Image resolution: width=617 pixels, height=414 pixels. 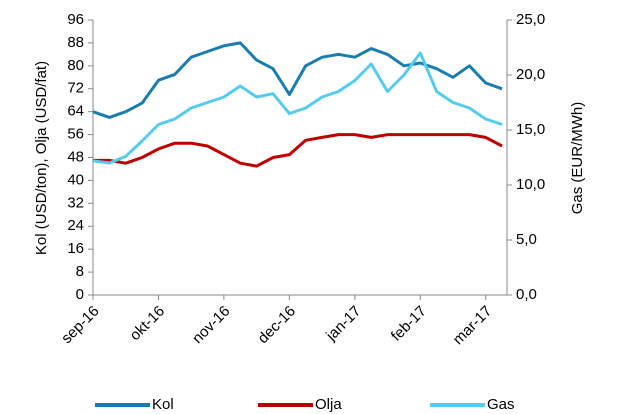 I want to click on y2-tick-label: 15,0, so click(x=530, y=129).